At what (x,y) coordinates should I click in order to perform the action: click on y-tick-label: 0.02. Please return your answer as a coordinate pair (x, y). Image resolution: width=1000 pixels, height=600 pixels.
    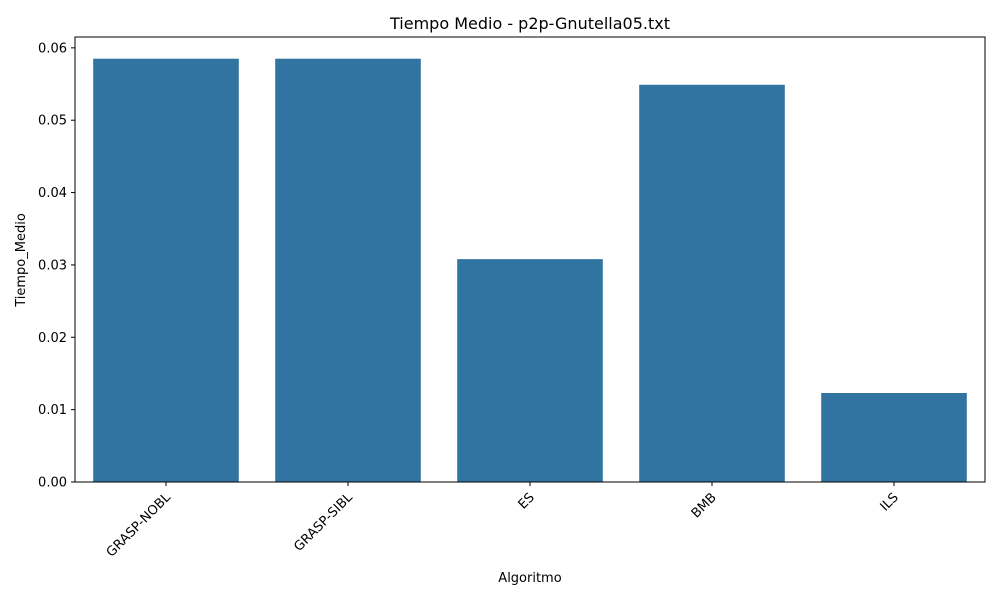
    Looking at the image, I should click on (52, 338).